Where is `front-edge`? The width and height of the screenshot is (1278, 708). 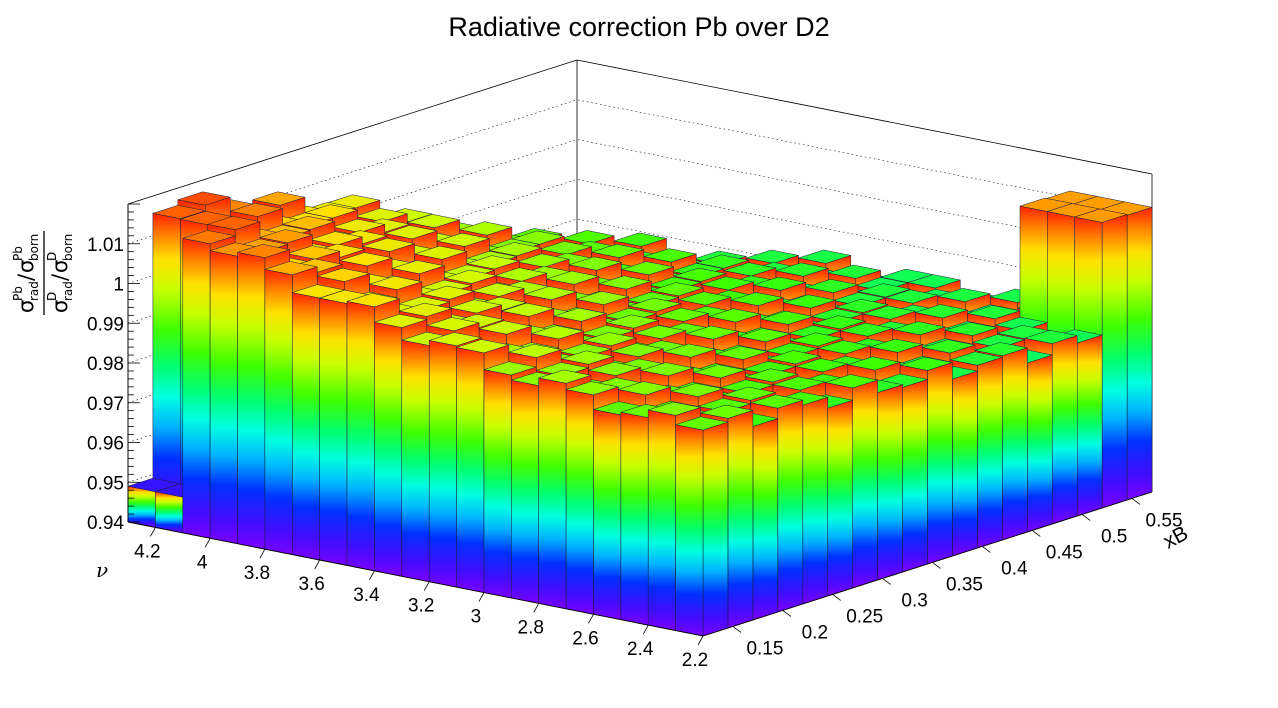
front-edge is located at coordinates (415, 579).